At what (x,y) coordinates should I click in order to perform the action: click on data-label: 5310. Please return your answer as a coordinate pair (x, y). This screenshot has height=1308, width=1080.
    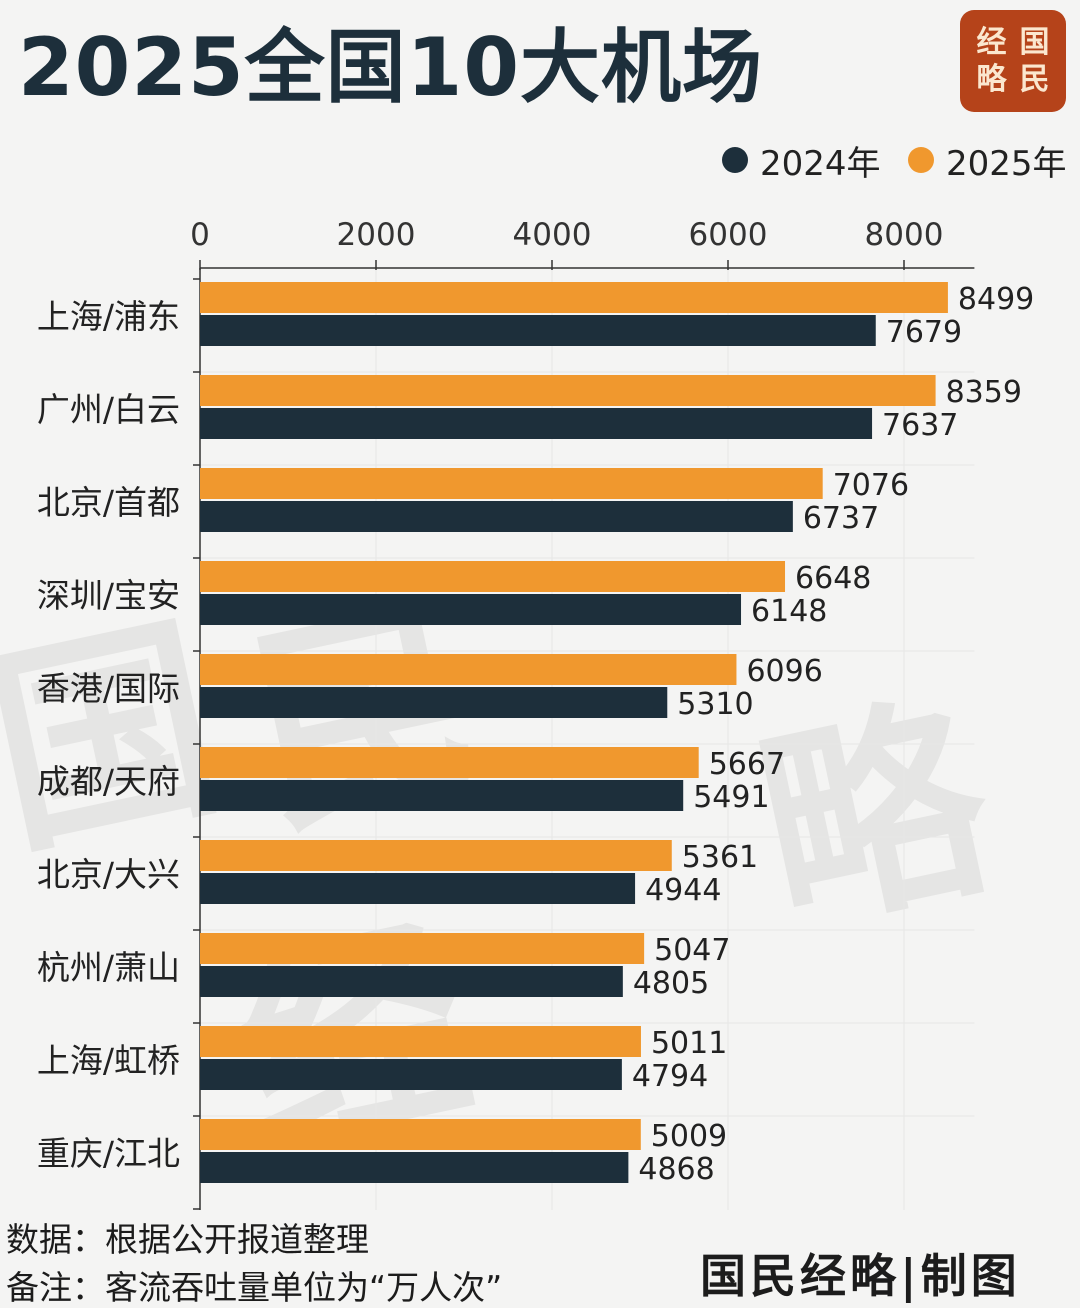
    Looking at the image, I should click on (715, 704).